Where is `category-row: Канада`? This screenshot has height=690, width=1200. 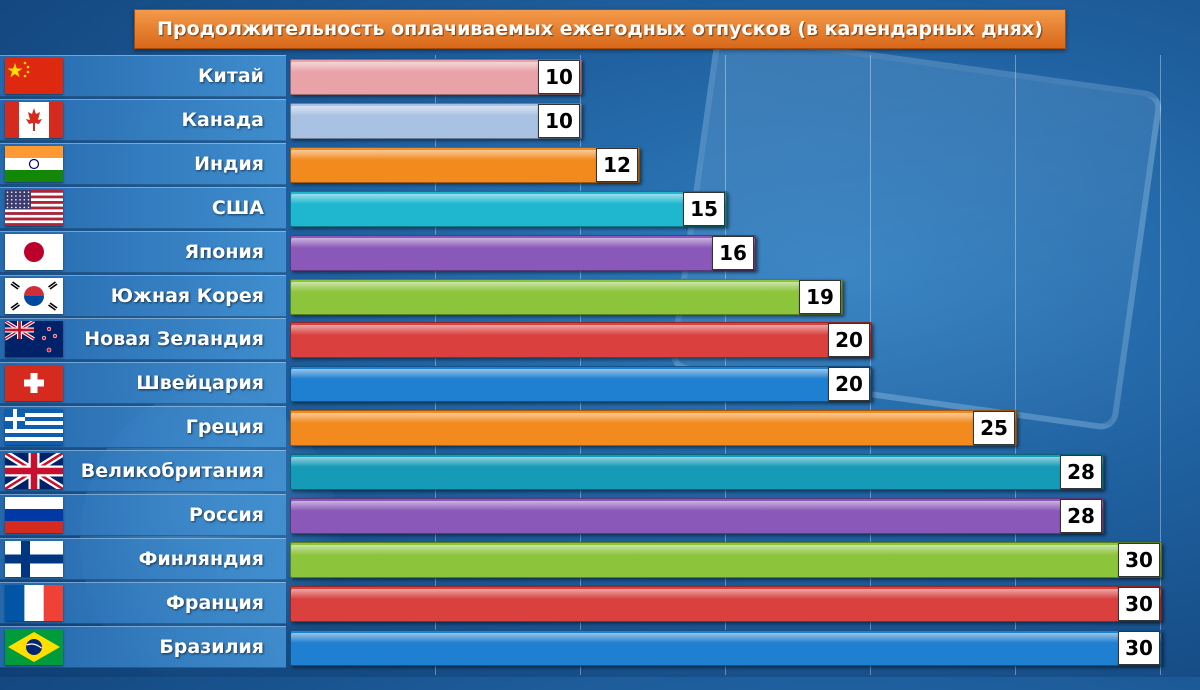 category-row: Канада is located at coordinates (143, 119).